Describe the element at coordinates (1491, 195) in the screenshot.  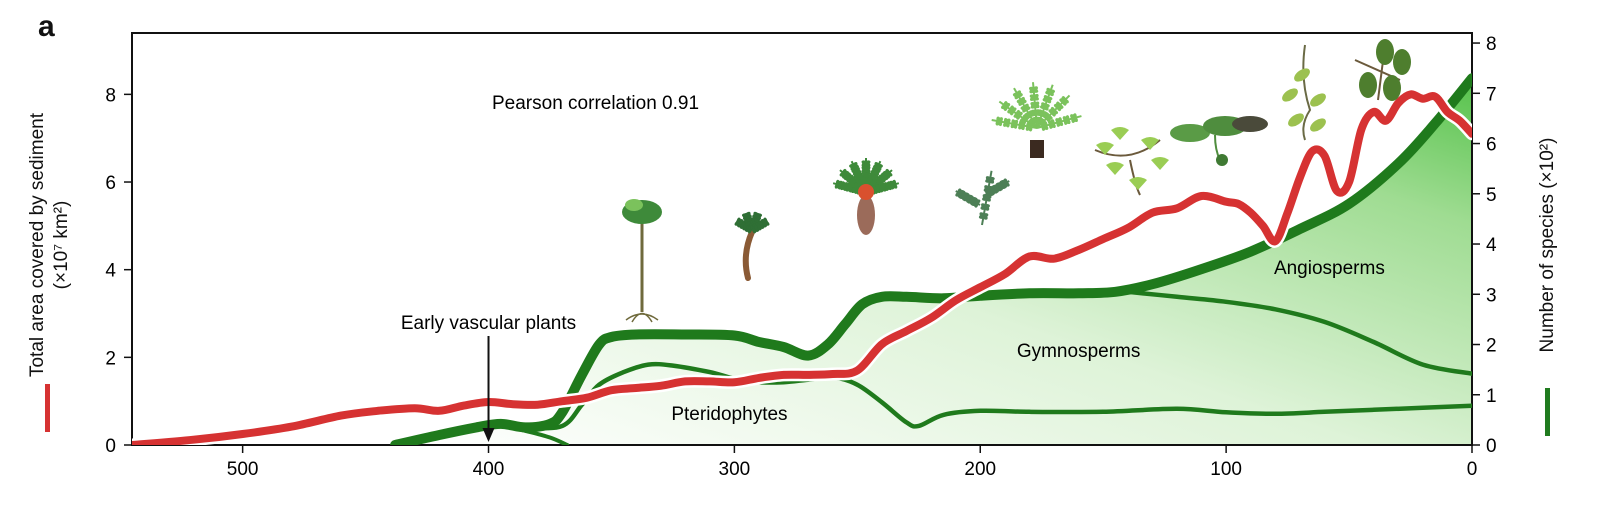
I see `right-tick-label: 5` at that location.